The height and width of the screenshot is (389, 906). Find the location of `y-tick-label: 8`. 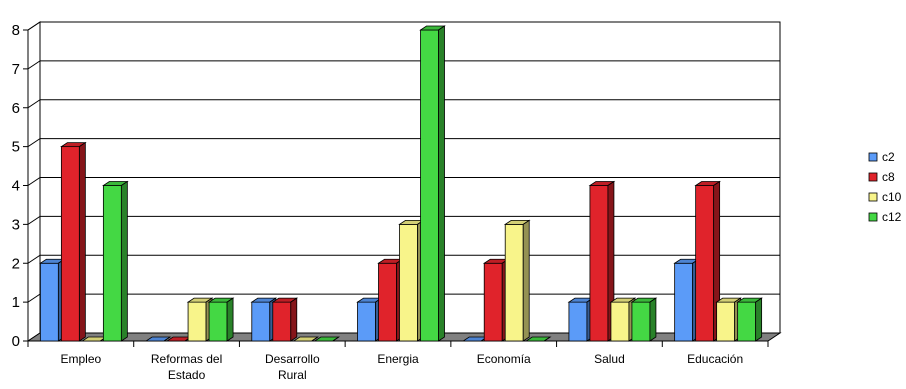

y-tick-label: 8 is located at coordinates (16, 30).